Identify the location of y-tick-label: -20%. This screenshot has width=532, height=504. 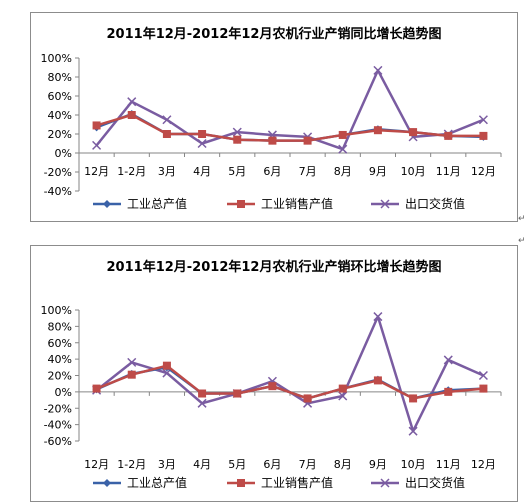
(58, 172).